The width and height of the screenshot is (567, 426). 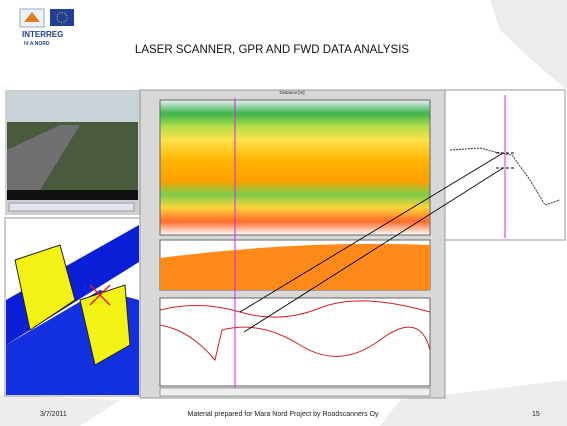 I want to click on eu-flag, so click(x=62, y=17).